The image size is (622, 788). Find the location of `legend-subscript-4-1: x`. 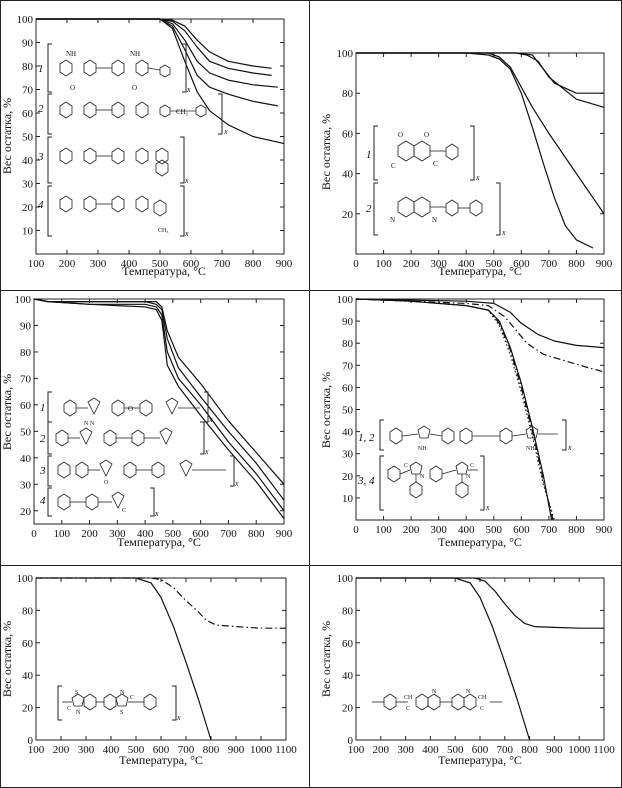

legend-subscript-4-1: x is located at coordinates (569, 447).